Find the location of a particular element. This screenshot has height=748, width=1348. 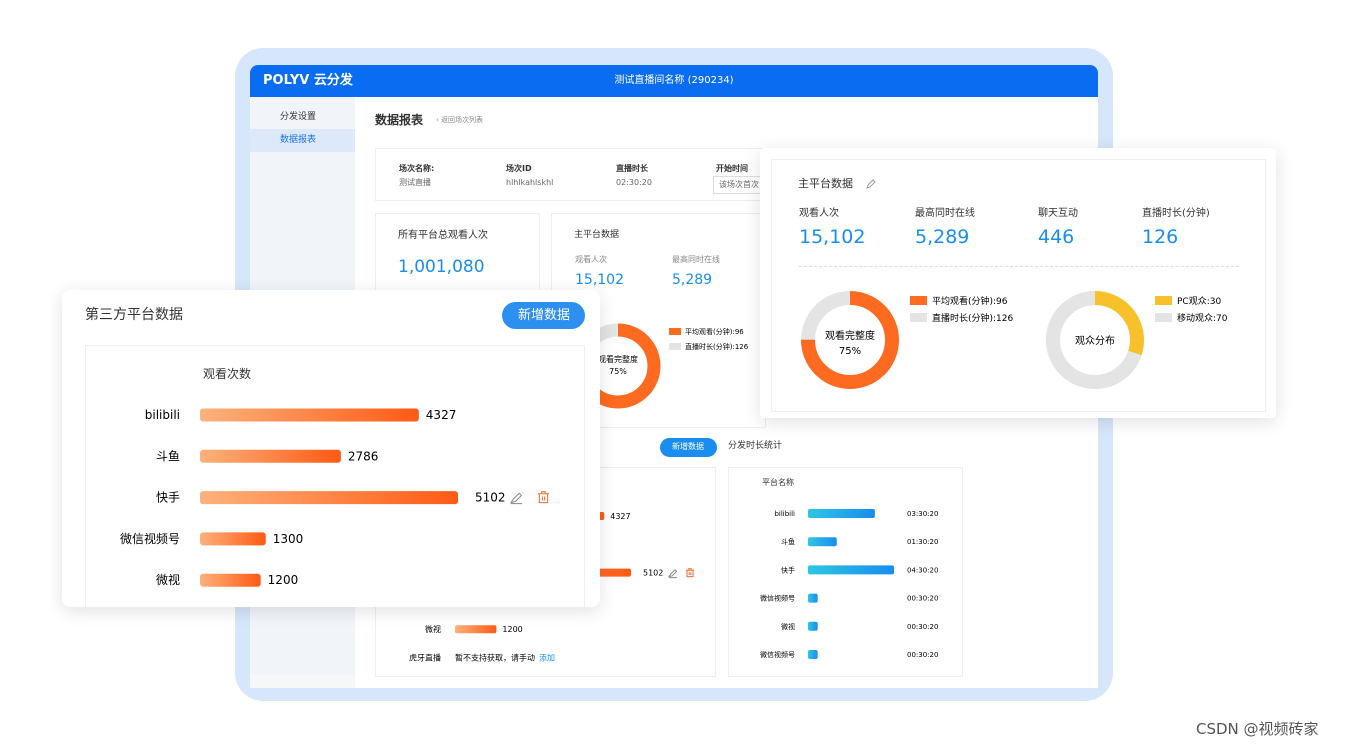

legend-text: PC观众:30 is located at coordinates (1199, 301).